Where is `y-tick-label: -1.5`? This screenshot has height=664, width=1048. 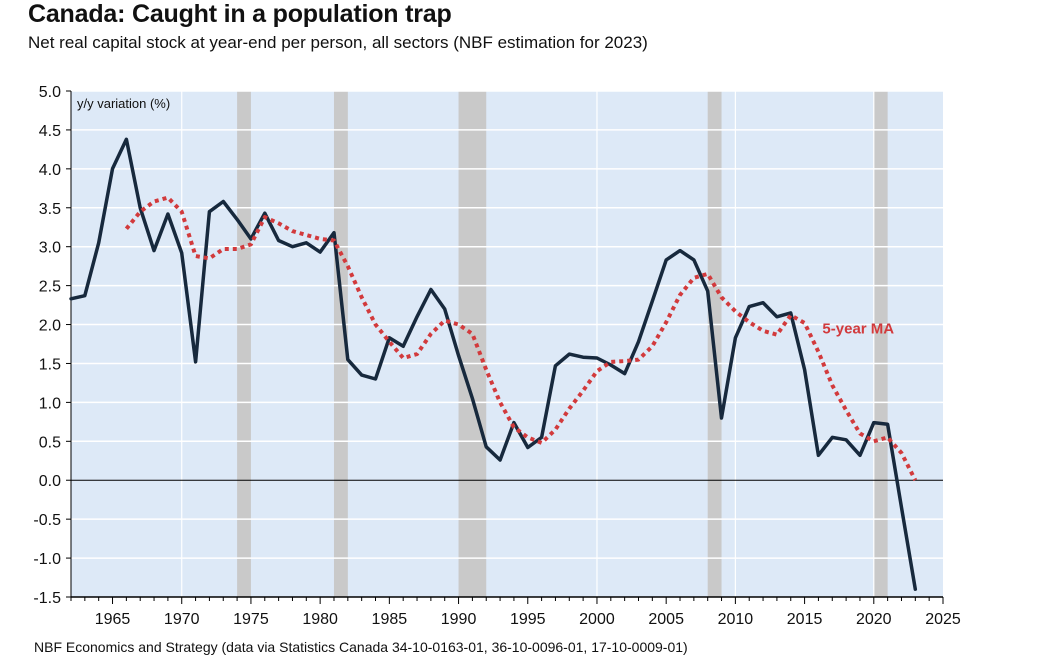 y-tick-label: -1.5 is located at coordinates (47, 598).